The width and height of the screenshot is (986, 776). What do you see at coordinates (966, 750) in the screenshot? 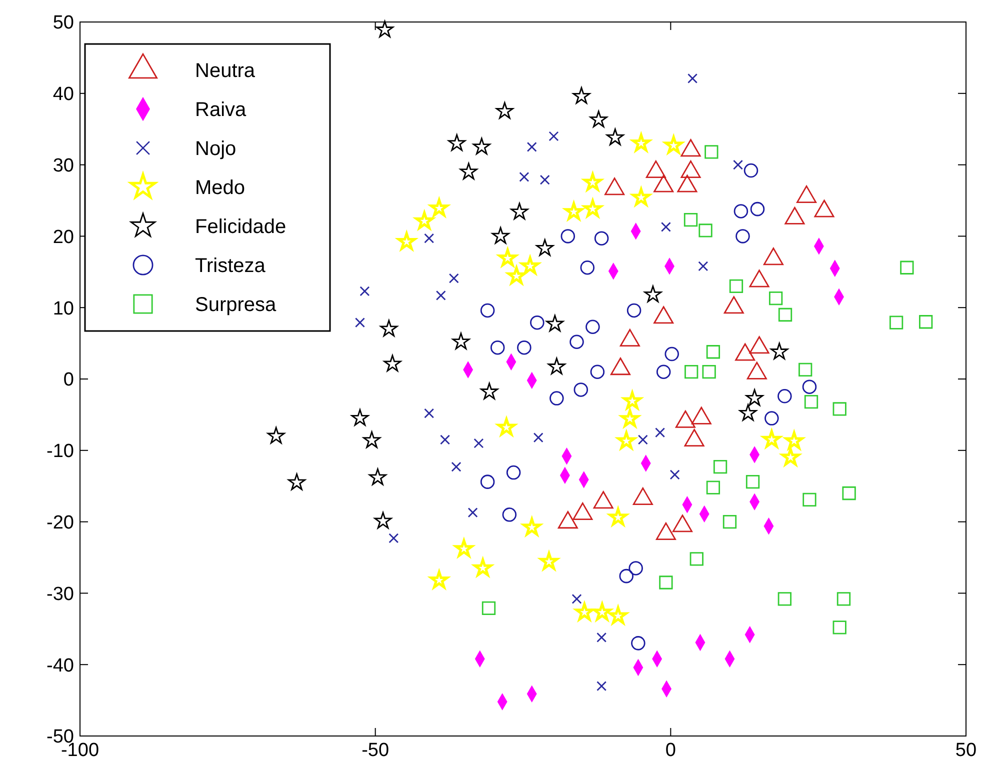
I see `x-tick-label: 50` at bounding box center [966, 750].